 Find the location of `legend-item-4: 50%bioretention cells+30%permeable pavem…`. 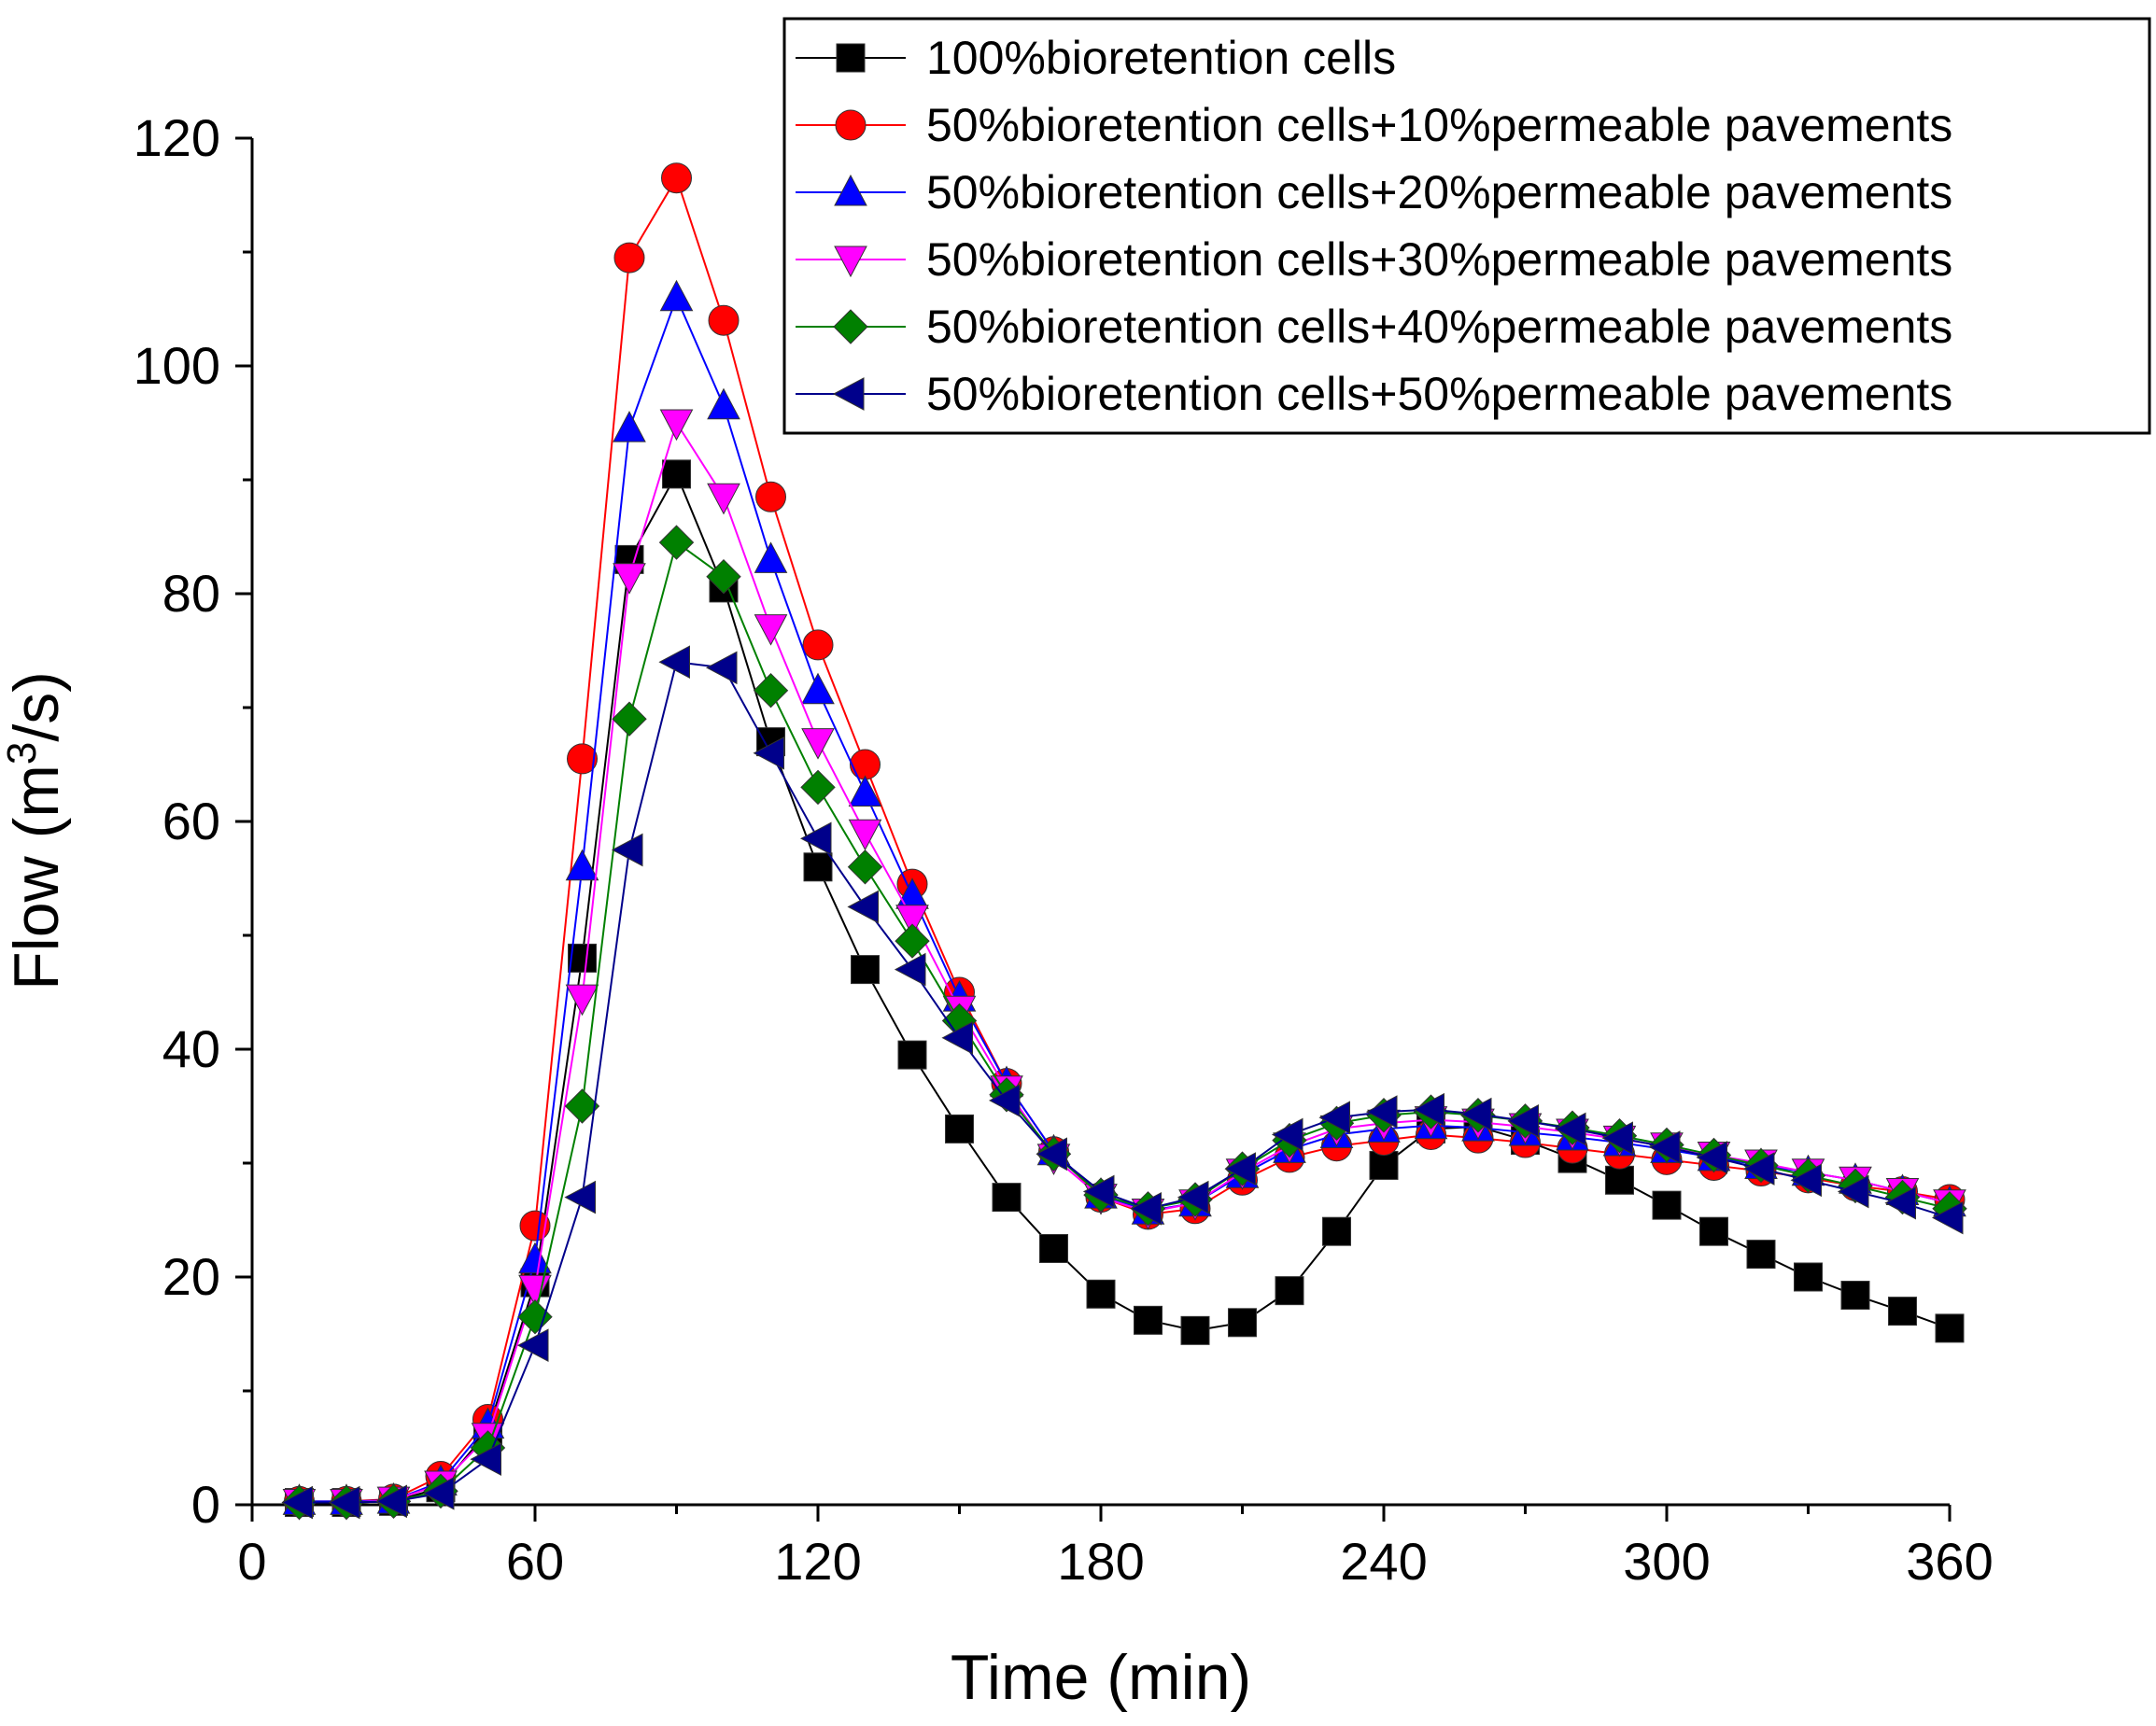

legend-item-4: 50%bioretention cells+30%permeable pavem… is located at coordinates (1374, 259).